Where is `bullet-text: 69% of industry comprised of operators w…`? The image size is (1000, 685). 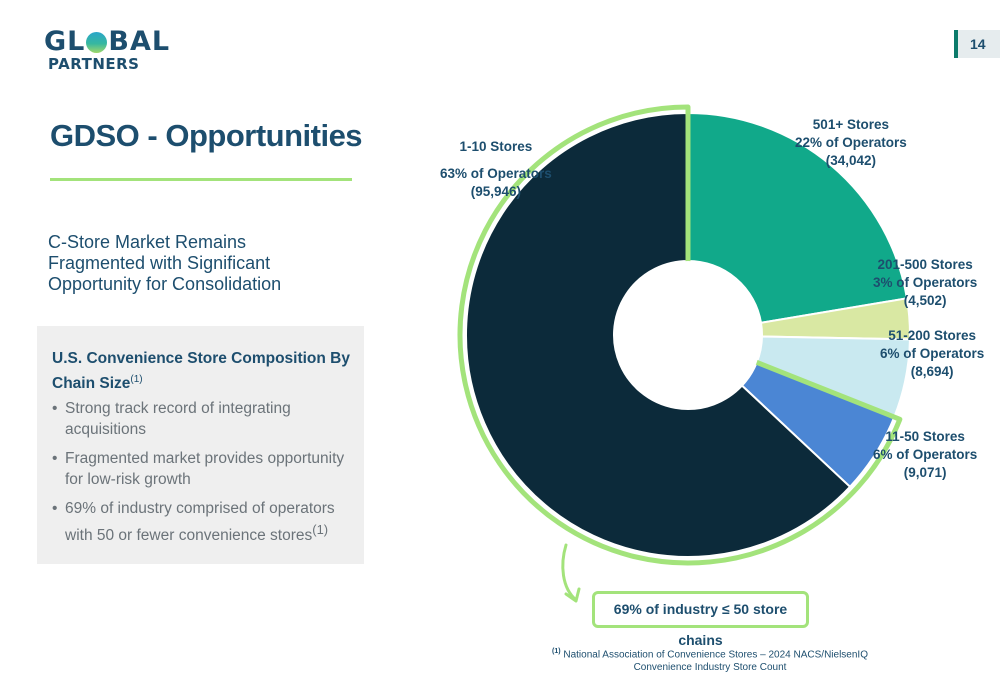
bullet-text: 69% of industry comprised of operators w… is located at coordinates (200, 522).